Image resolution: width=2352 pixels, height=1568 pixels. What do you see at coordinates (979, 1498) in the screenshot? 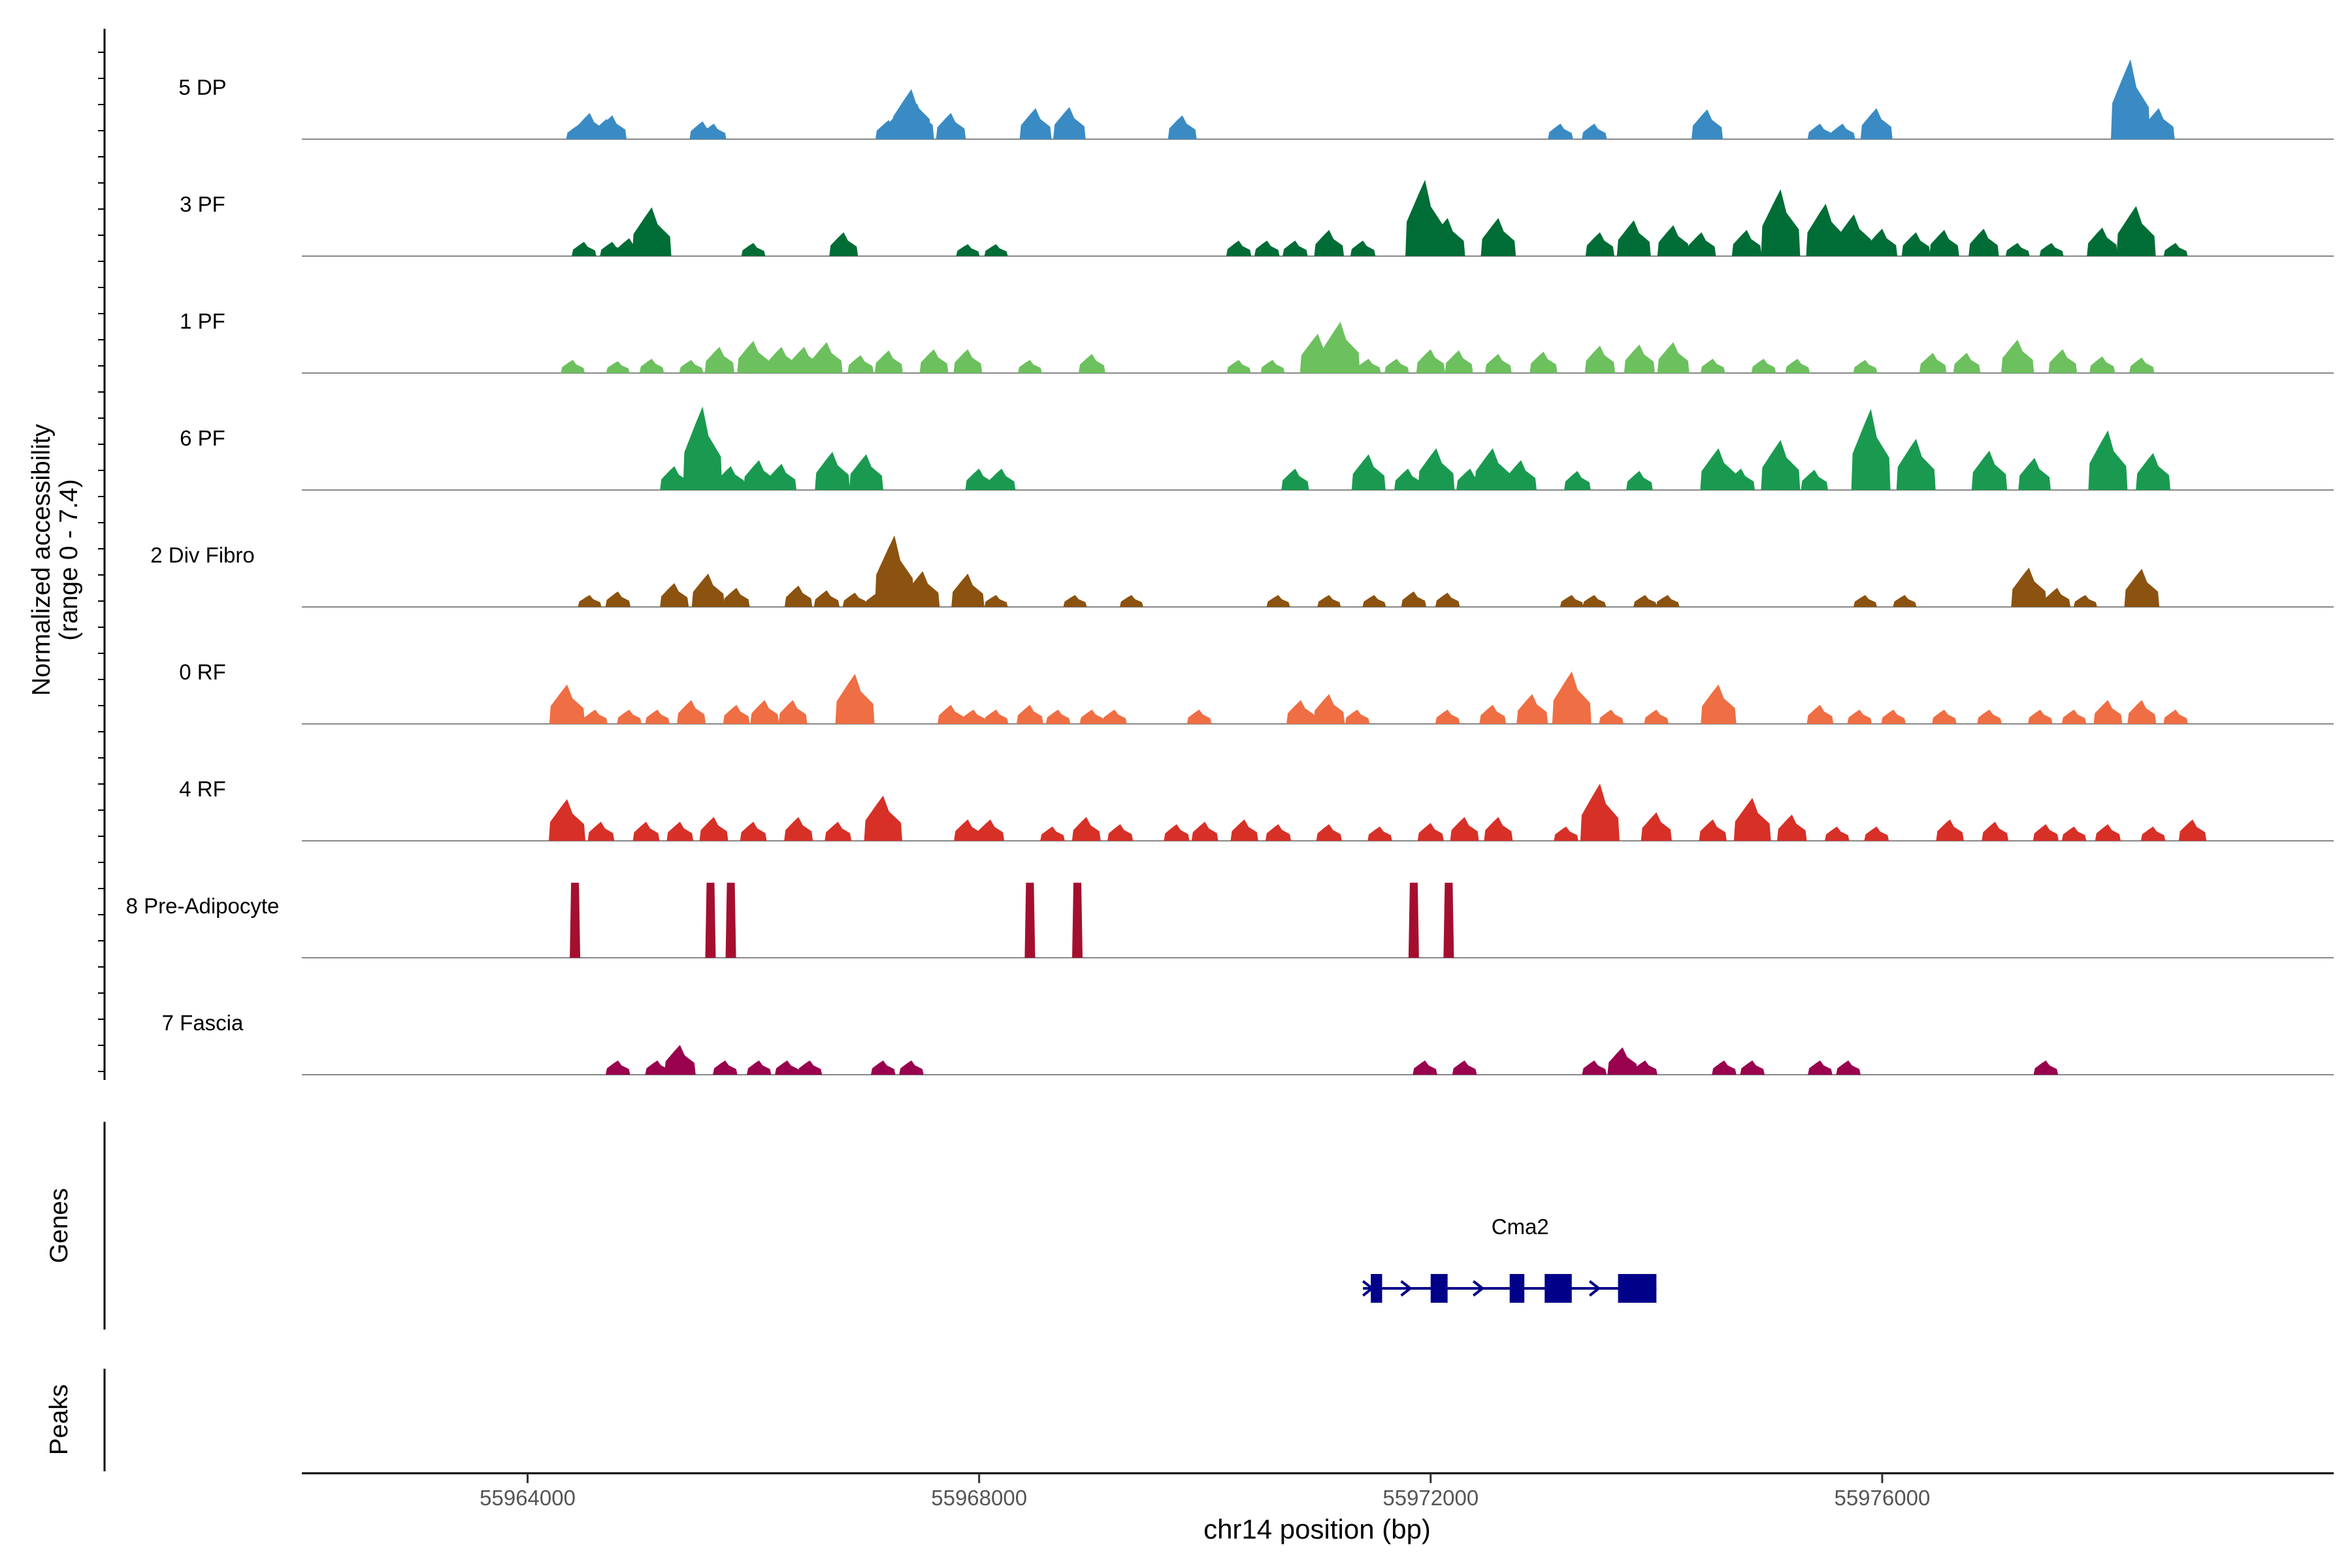
I see `x-tick-label: 55968000` at bounding box center [979, 1498].